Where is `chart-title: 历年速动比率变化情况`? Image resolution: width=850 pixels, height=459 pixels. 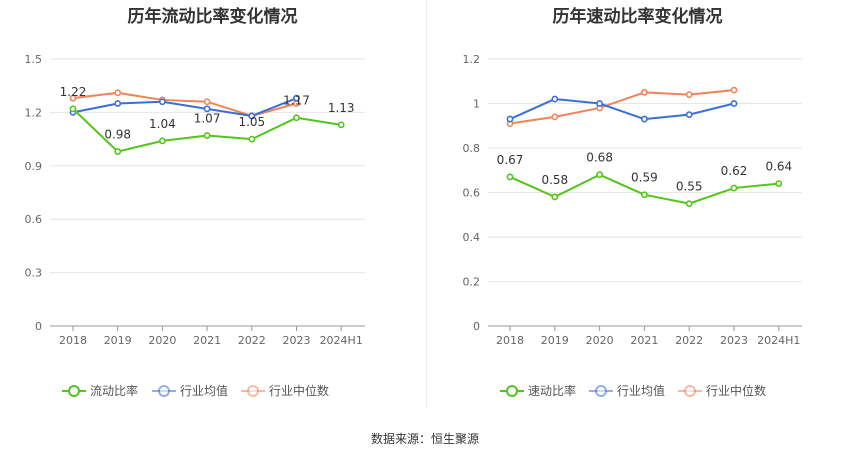
chart-title: 历年速动比率变化情况 is located at coordinates (637, 17).